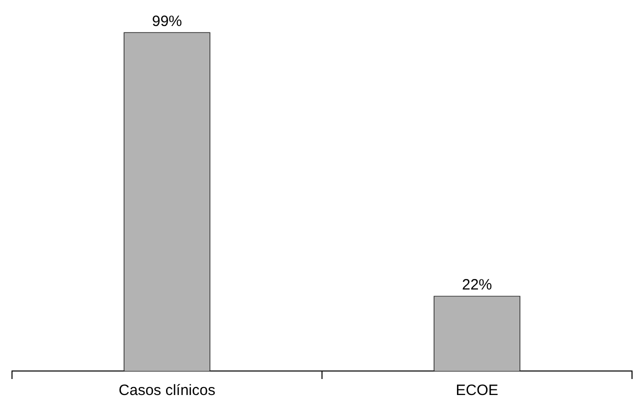 Image resolution: width=633 pixels, height=407 pixels. What do you see at coordinates (167, 21) in the screenshot?
I see `data-label: 99%` at bounding box center [167, 21].